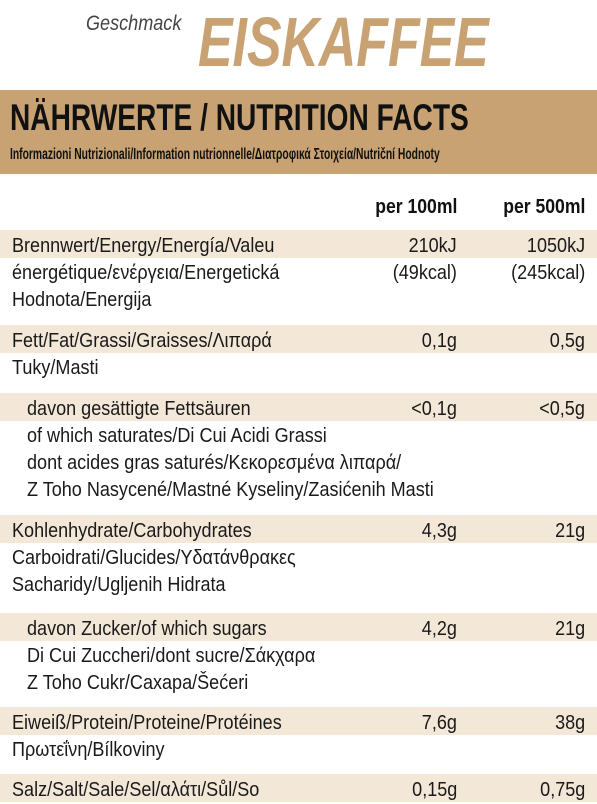 The height and width of the screenshot is (804, 597). I want to click on value-per-100ml: 0,15g, so click(434, 789).